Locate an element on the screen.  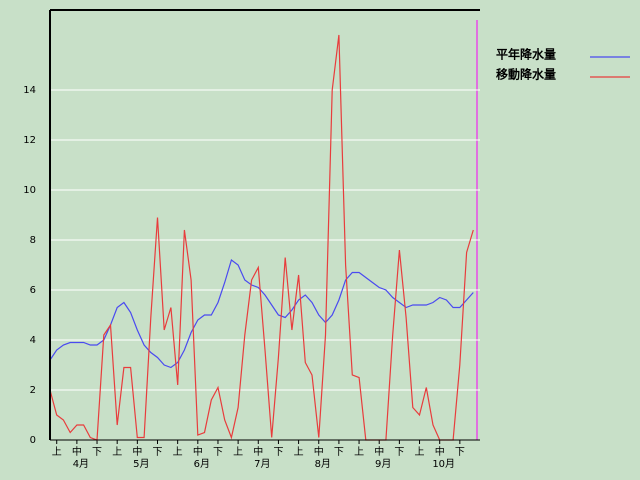
month-label: 8月 is located at coordinates (323, 464).